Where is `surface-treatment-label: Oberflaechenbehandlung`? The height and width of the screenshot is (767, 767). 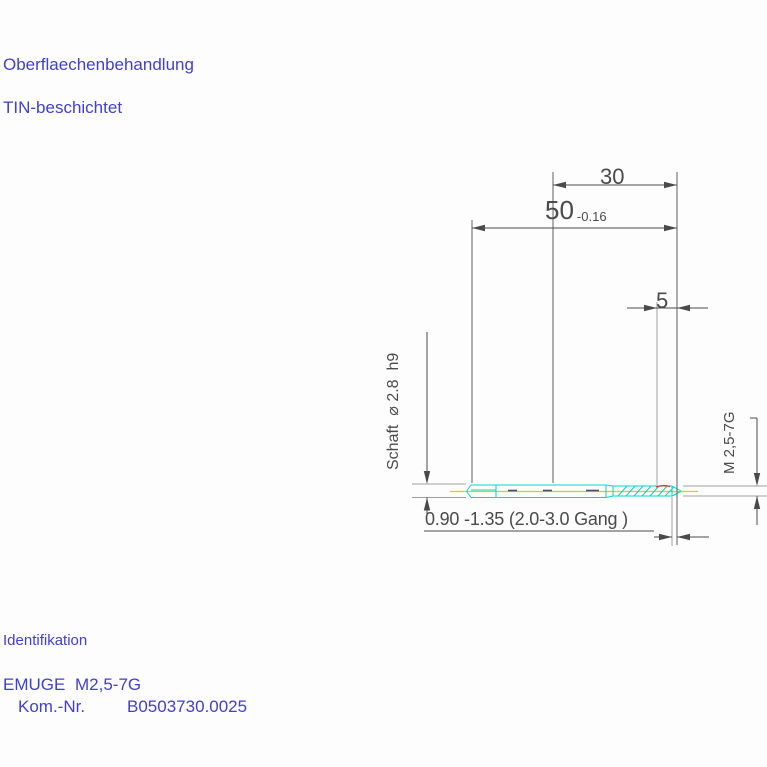 surface-treatment-label: Oberflaechenbehandlung is located at coordinates (98, 64).